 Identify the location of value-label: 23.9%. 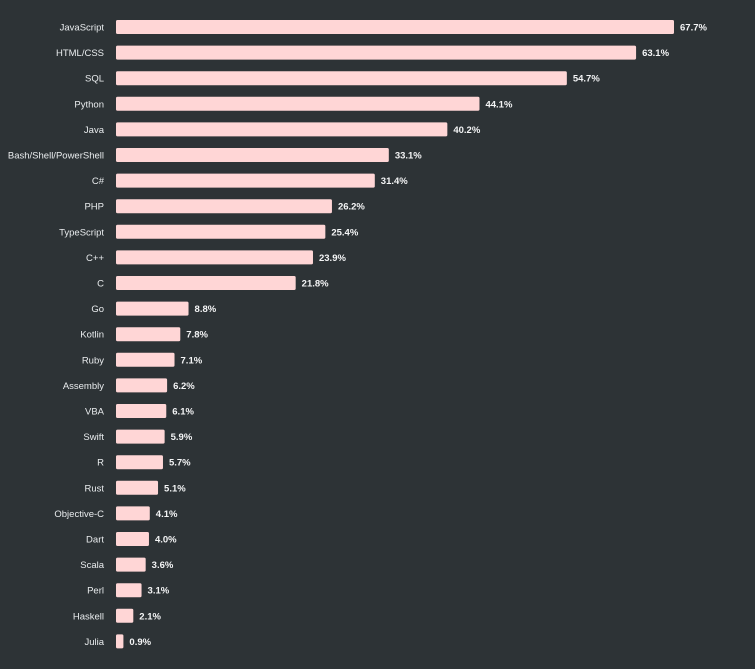
(332, 258).